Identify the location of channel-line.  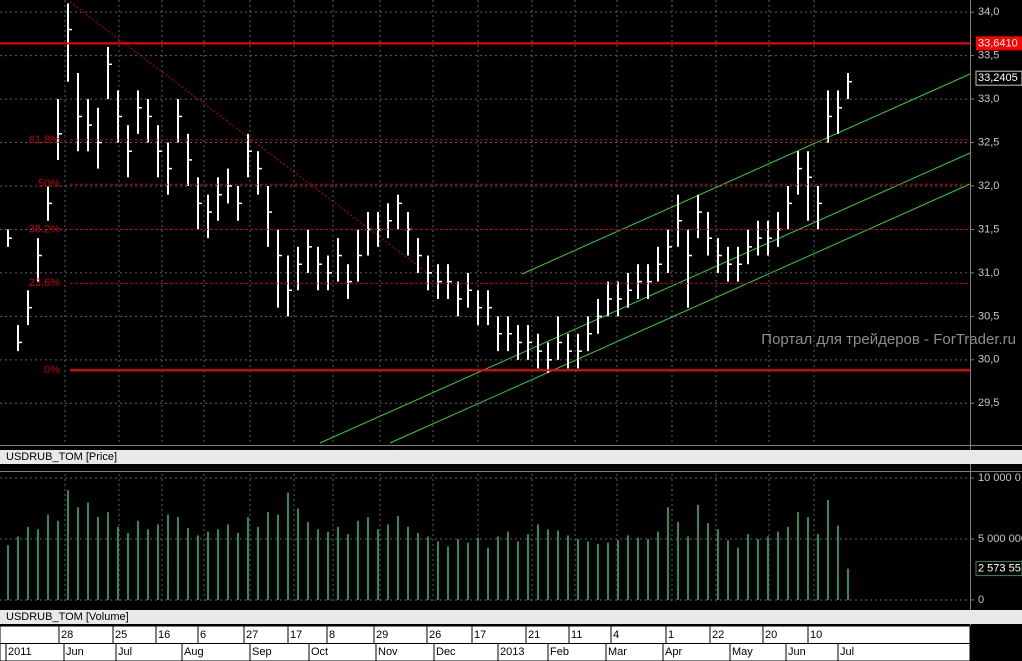
(746, 174).